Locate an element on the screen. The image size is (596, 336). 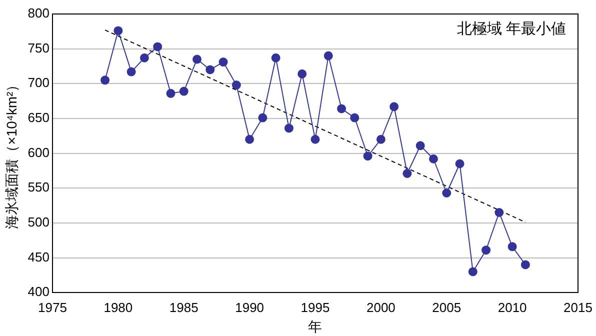
x-tick-label: 2010 is located at coordinates (512, 307).